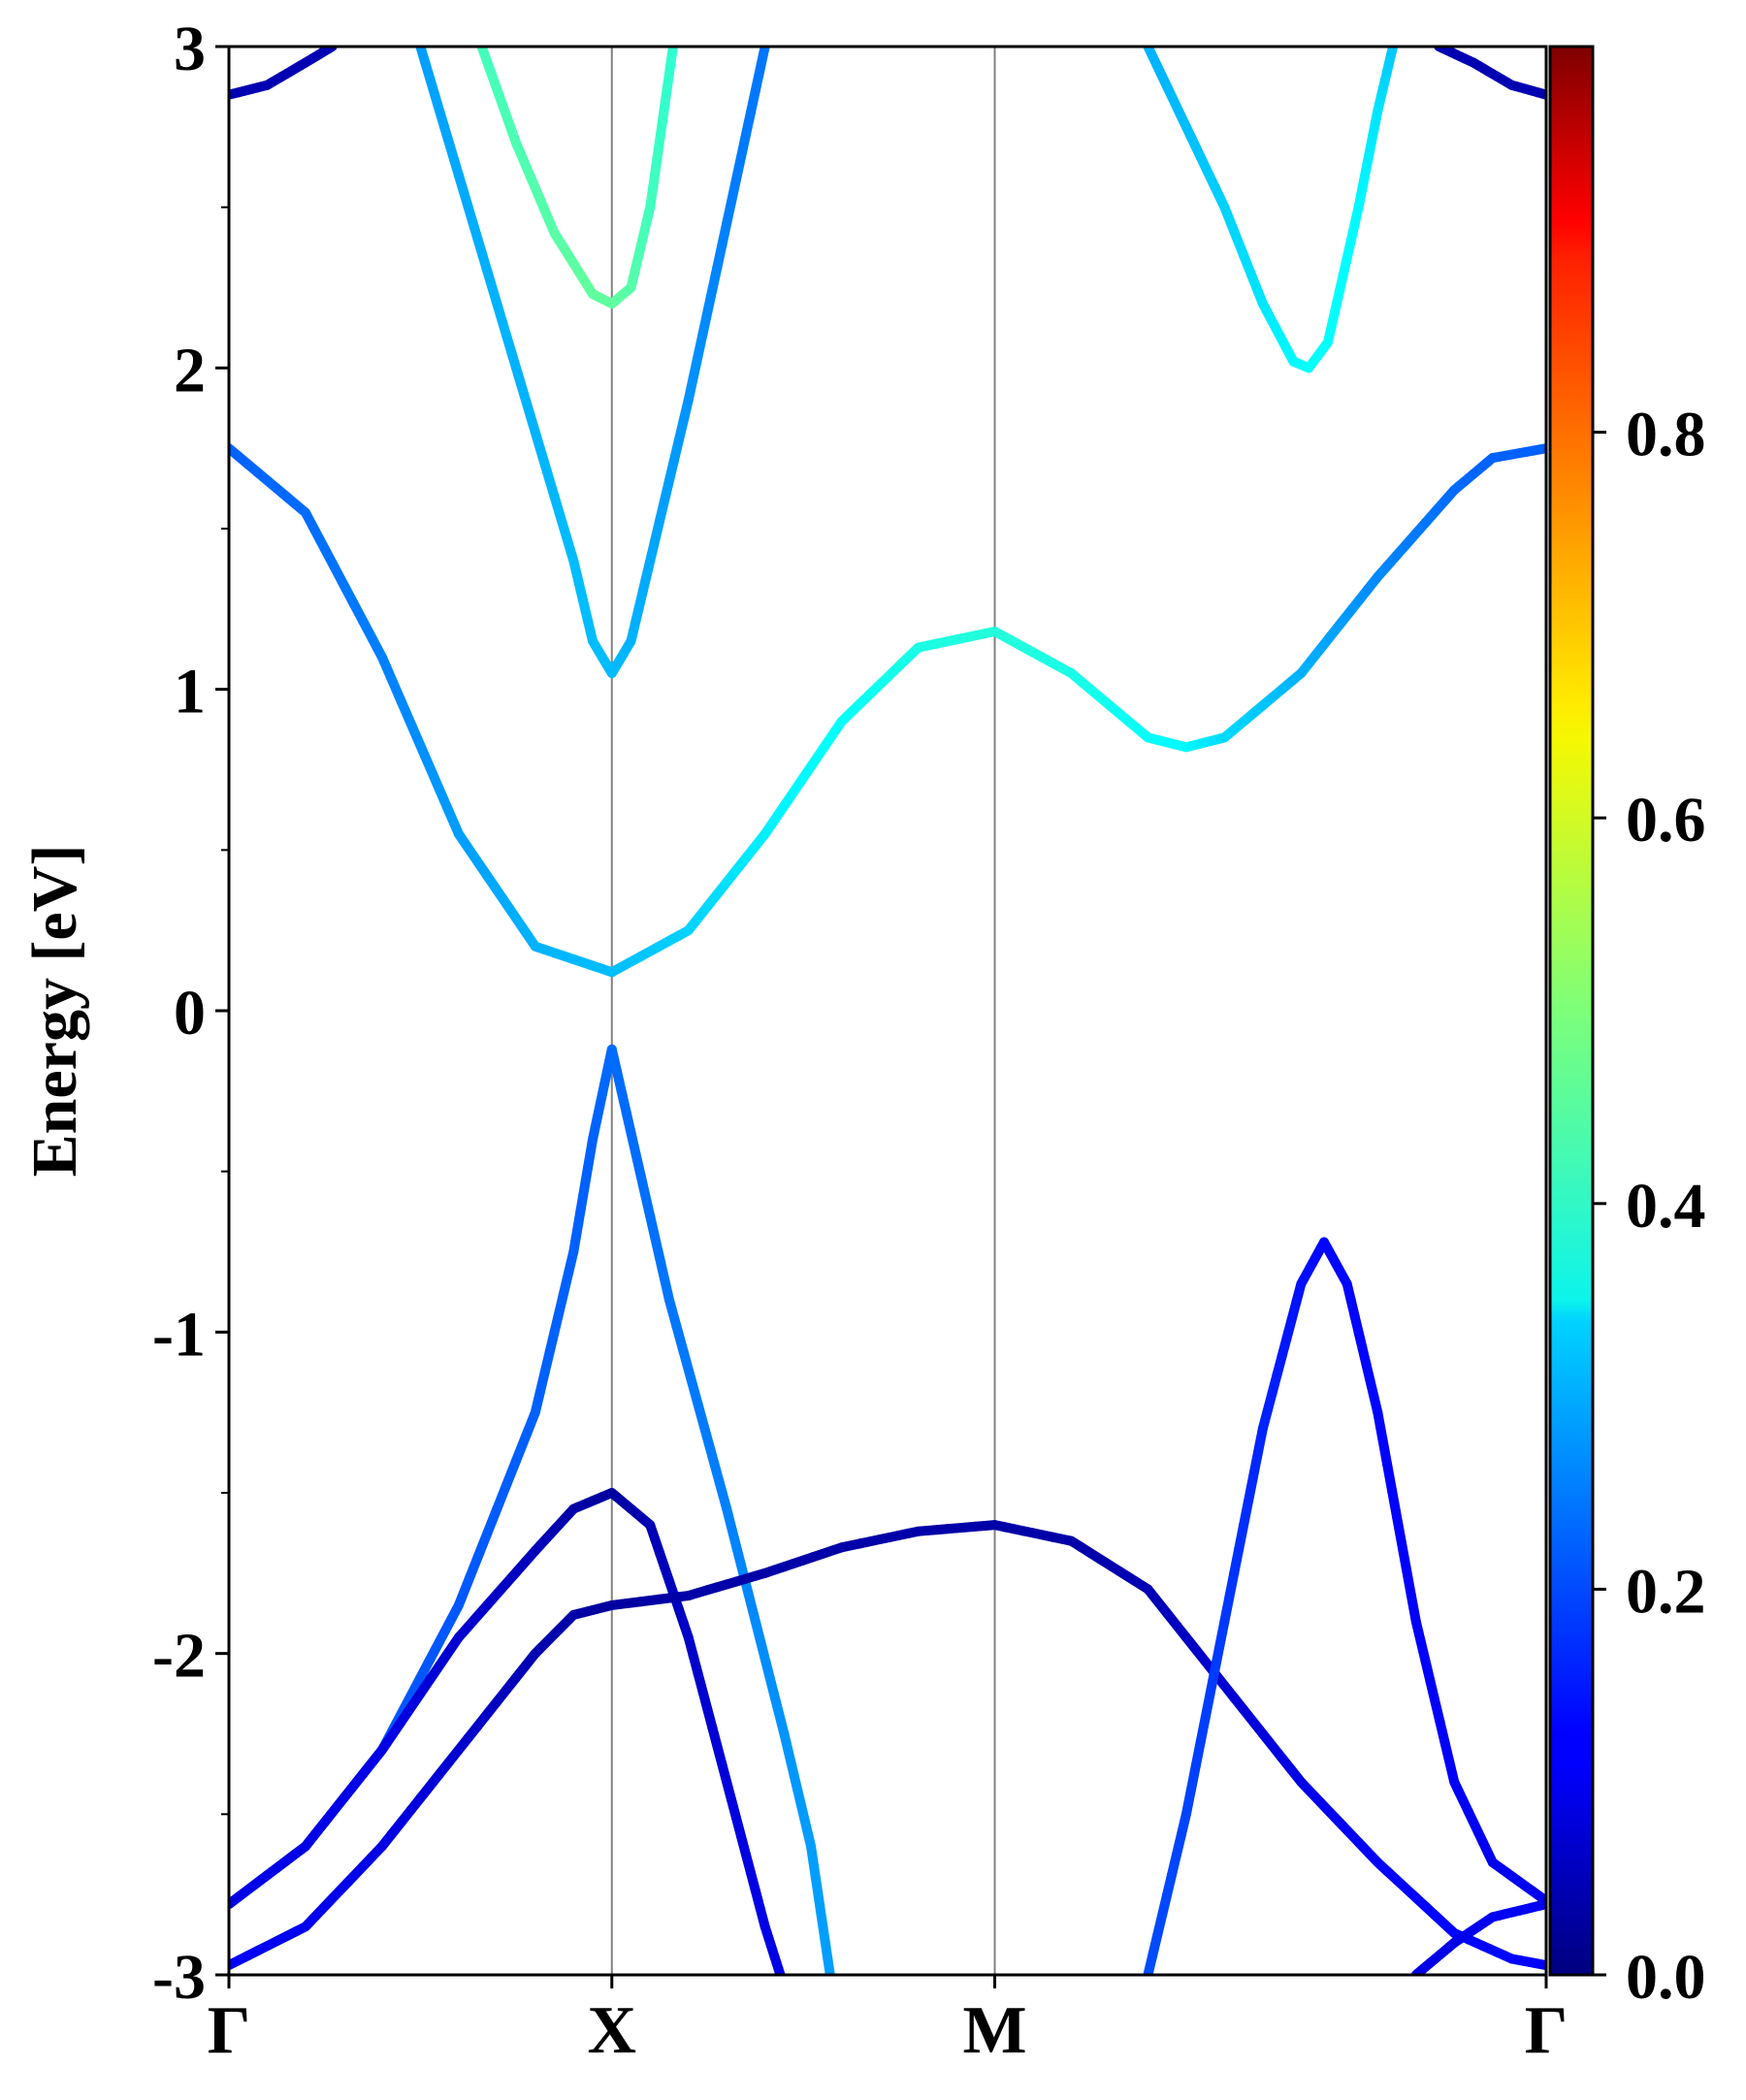  I want to click on colorbar-tick-label: 0.6, so click(1666, 820).